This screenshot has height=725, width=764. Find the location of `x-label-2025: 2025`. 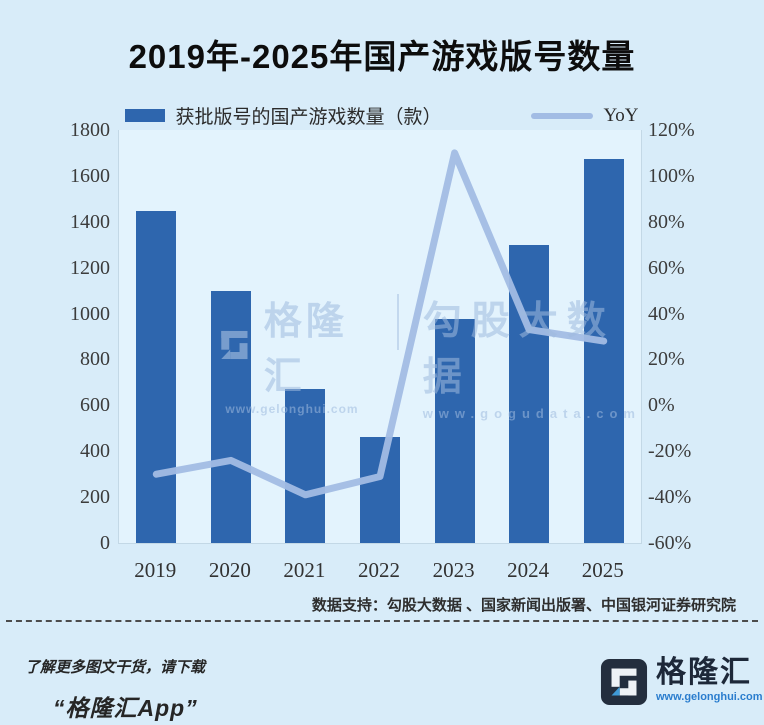

x-label-2025: 2025 is located at coordinates (602, 570).